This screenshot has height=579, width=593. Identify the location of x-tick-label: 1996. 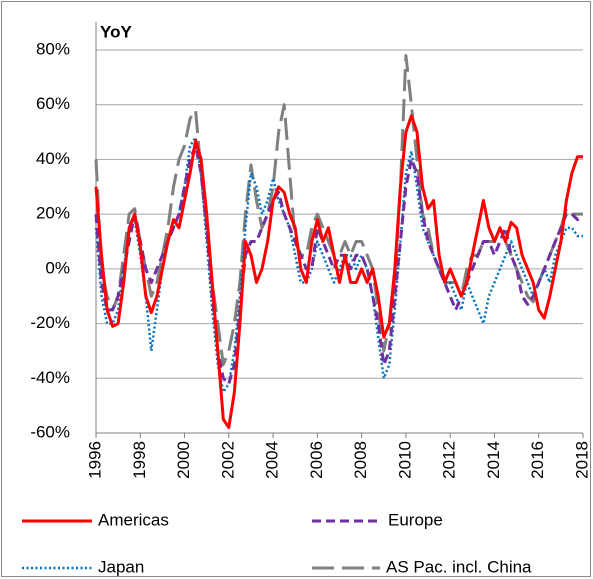
(94, 460).